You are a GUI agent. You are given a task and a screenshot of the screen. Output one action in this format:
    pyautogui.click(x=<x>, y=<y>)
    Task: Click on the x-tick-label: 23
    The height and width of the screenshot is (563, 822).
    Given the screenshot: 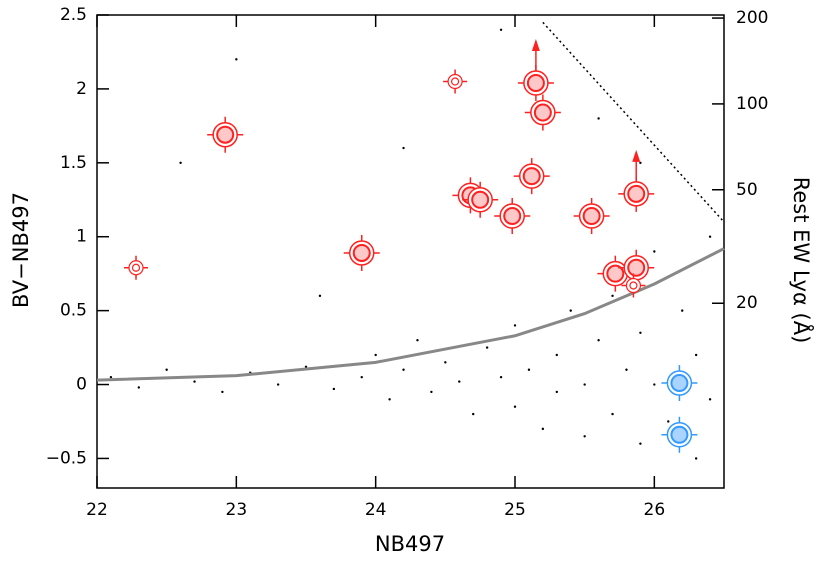 What is the action you would take?
    pyautogui.click(x=237, y=510)
    